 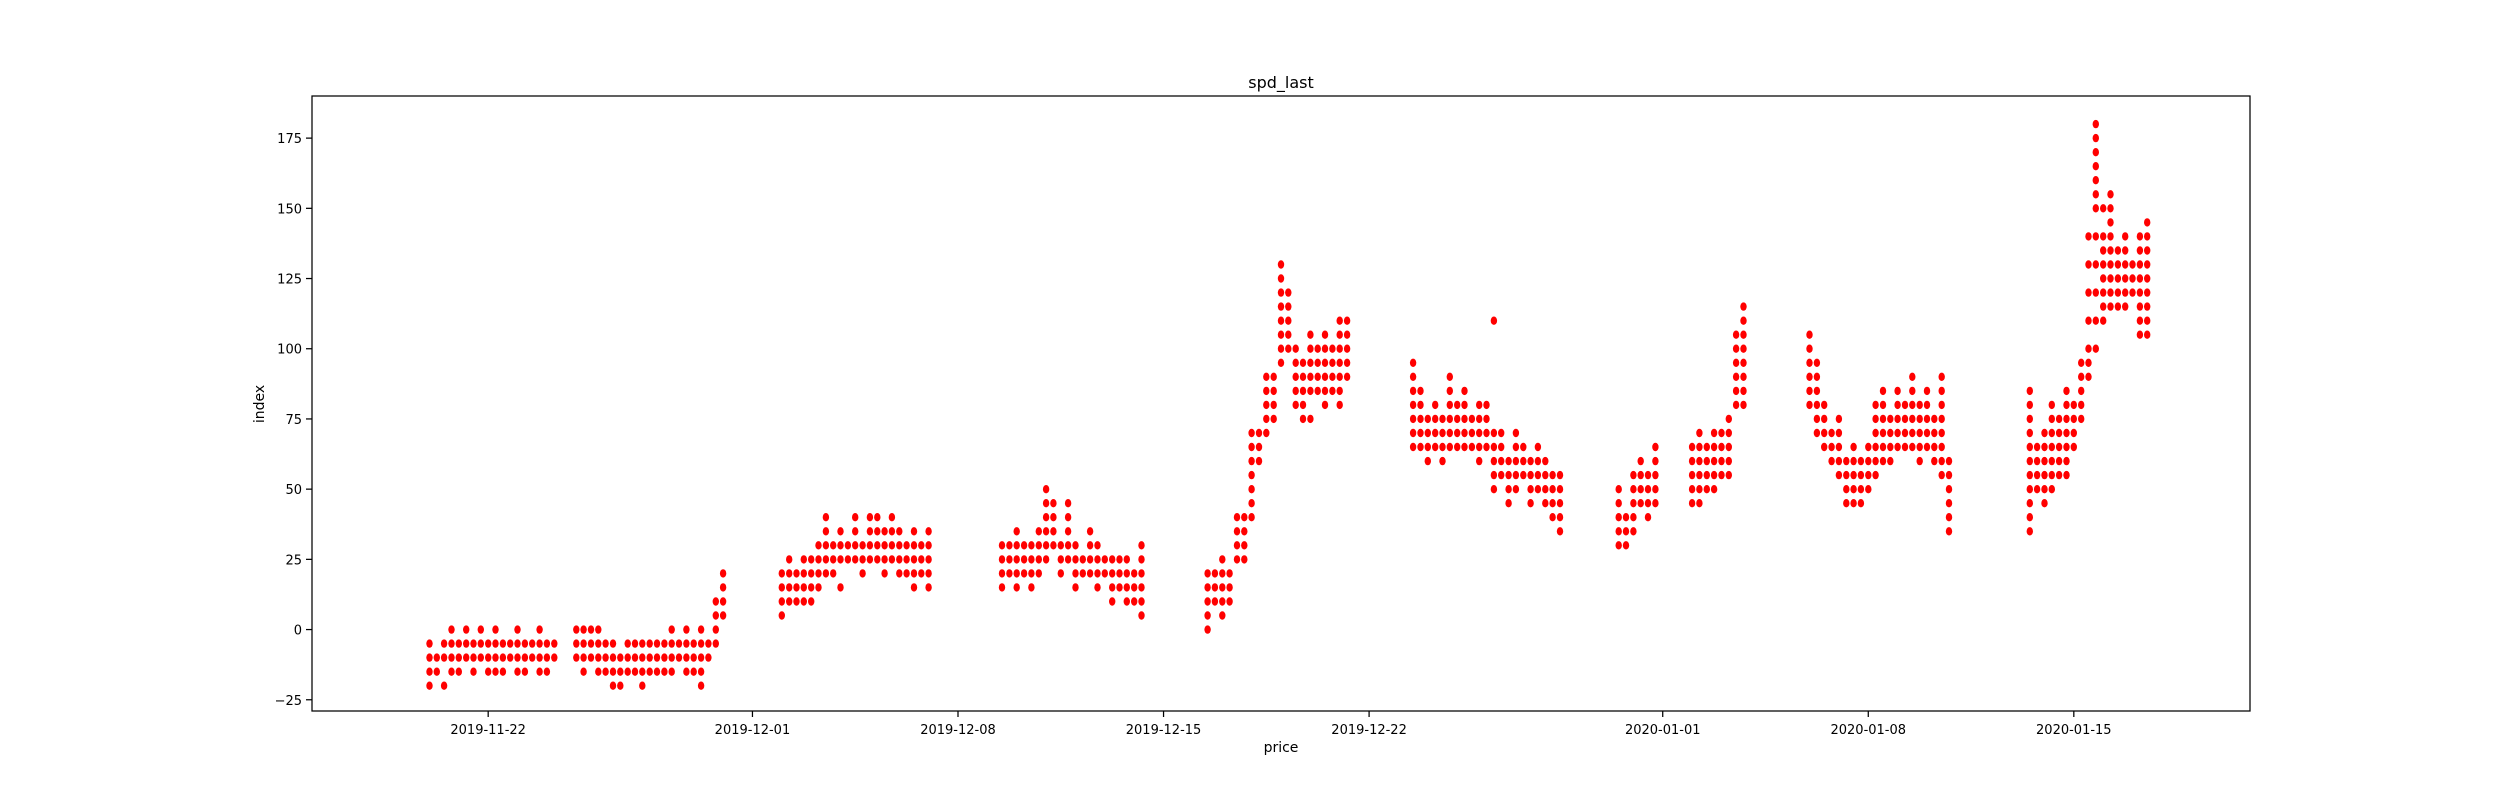 What do you see at coordinates (1281, 748) in the screenshot?
I see `x-axis-label: price` at bounding box center [1281, 748].